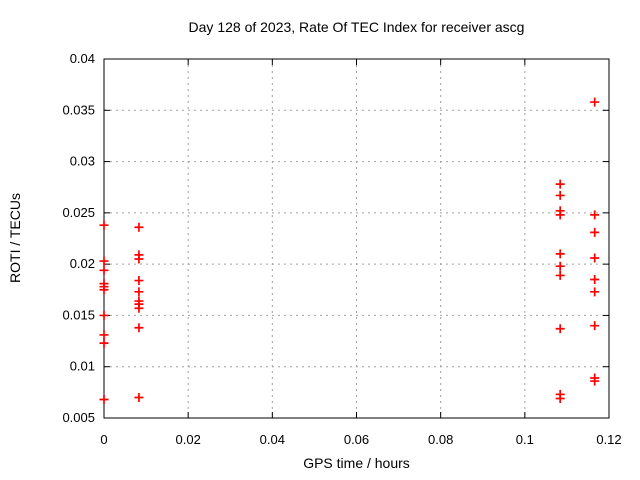 This screenshot has width=640, height=480. I want to click on x-tick-label: 0.06, so click(356, 439).